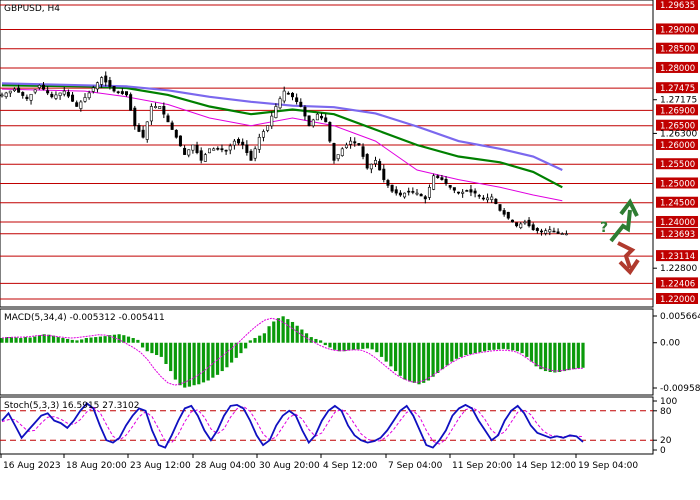 The image size is (700, 500). Describe the element at coordinates (677, 111) in the screenshot. I see `price-level-label: 1.26900` at that location.